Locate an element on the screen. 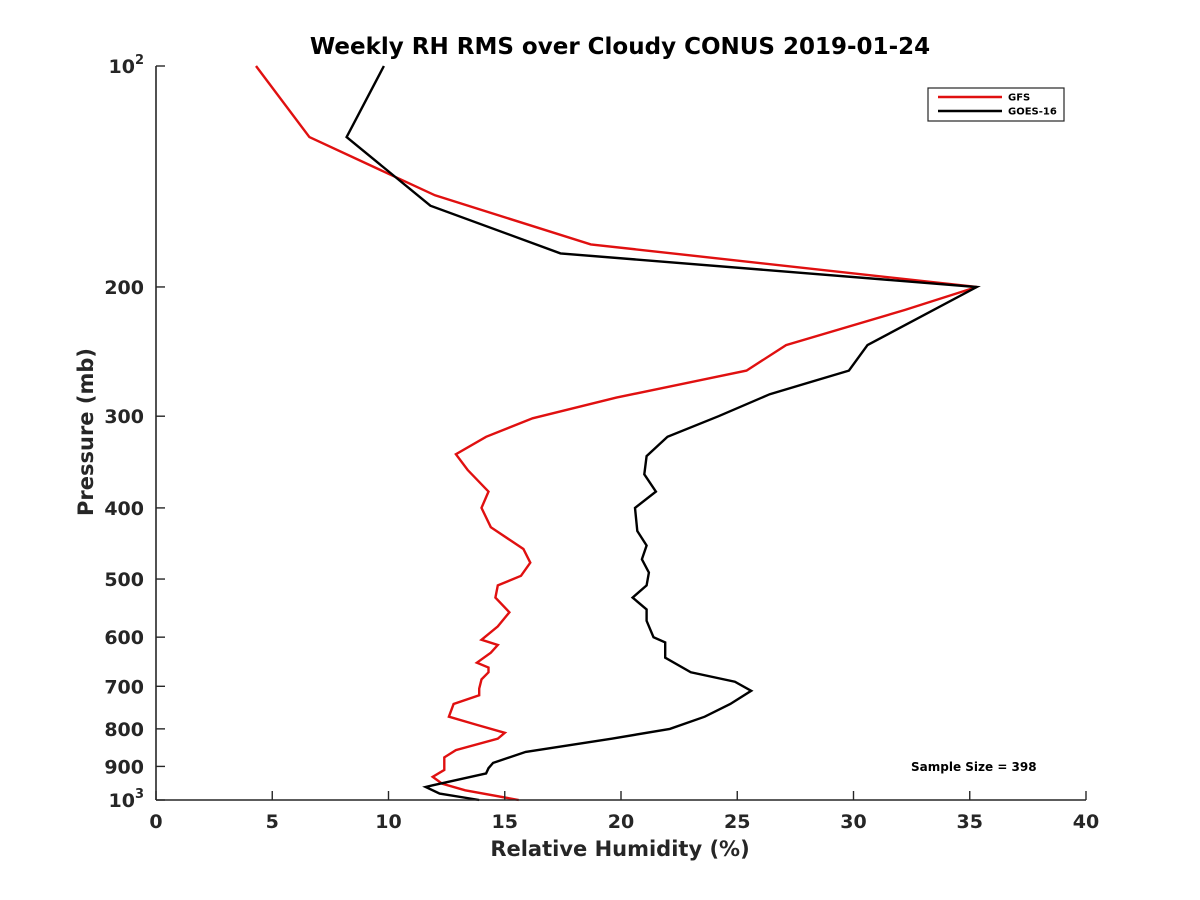 The height and width of the screenshot is (900, 1200). legend: GFS GOES-16 is located at coordinates (996, 104).